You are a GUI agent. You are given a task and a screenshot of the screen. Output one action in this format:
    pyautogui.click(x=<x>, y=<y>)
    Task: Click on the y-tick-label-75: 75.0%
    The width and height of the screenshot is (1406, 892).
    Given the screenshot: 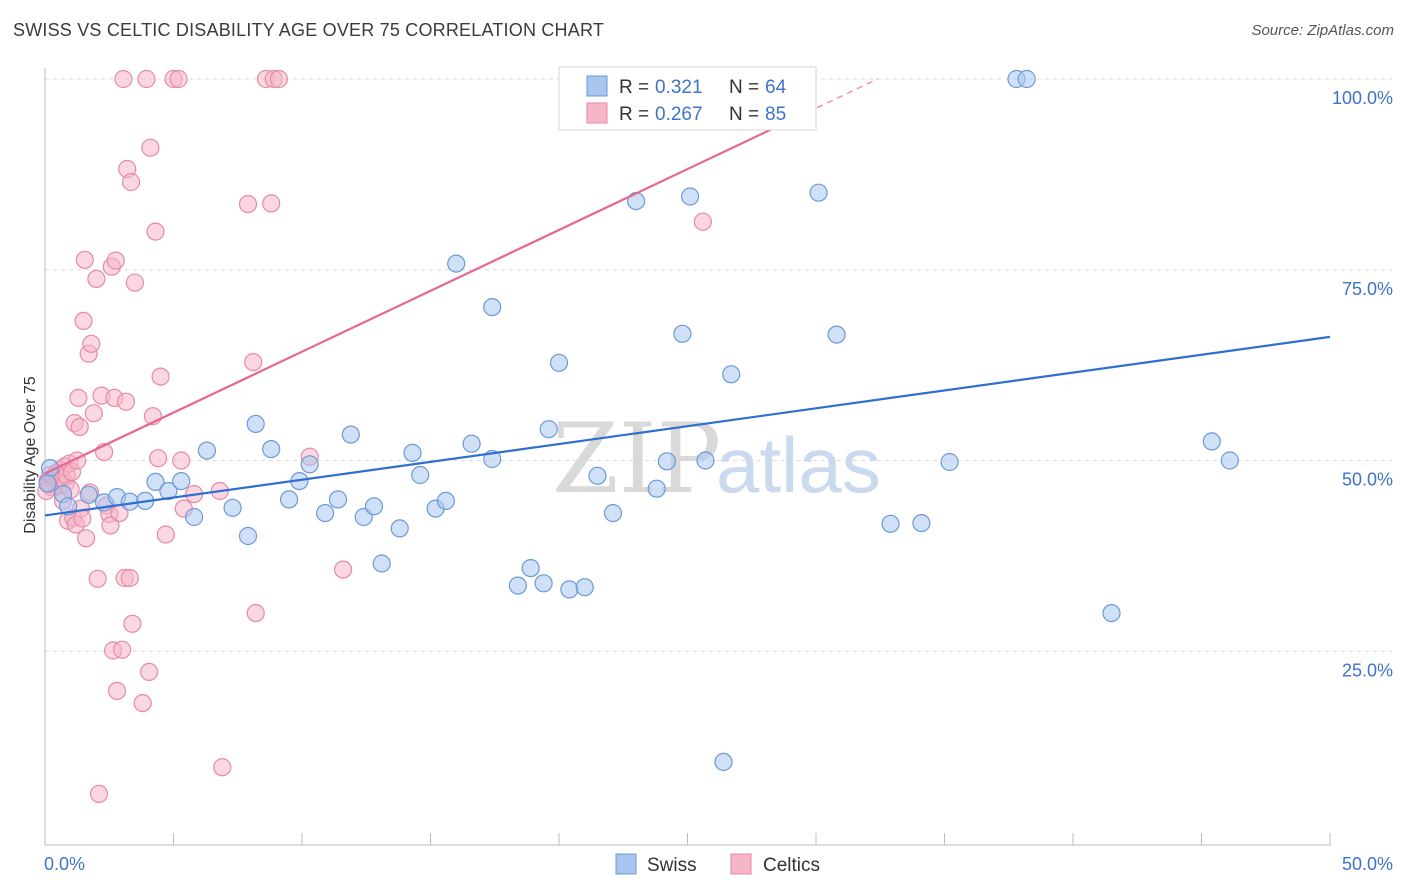 What is the action you would take?
    pyautogui.click(x=1367, y=289)
    